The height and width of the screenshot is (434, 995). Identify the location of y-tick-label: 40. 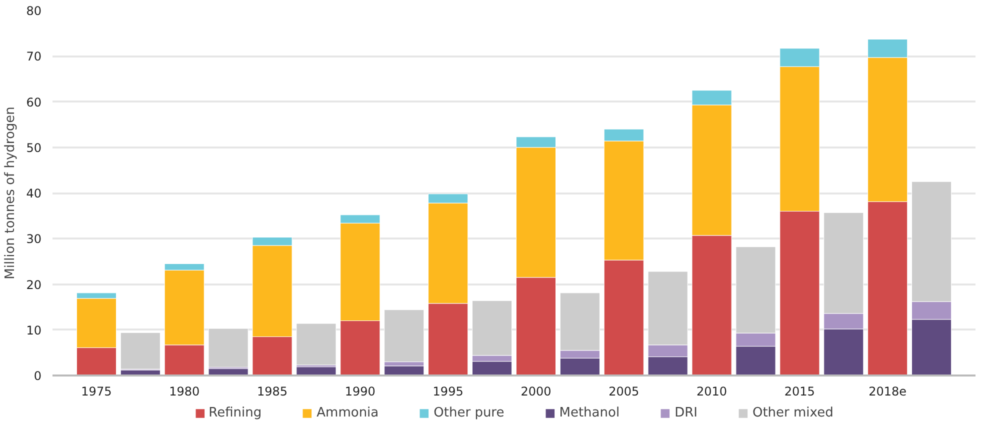
(34, 193).